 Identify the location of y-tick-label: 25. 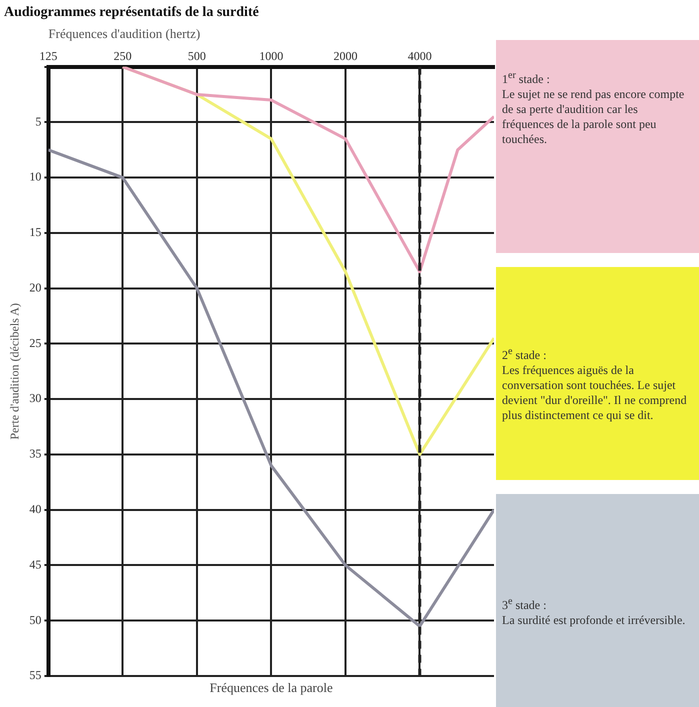
(35, 343).